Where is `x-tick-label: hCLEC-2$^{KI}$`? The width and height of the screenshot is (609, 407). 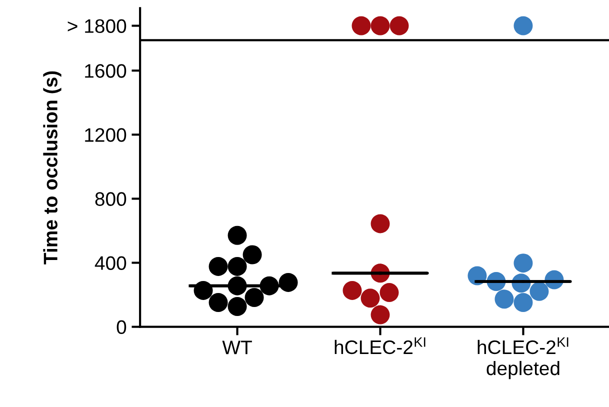
x-tick-label: hCLEC-2$^{KI}$ is located at coordinates (380, 345).